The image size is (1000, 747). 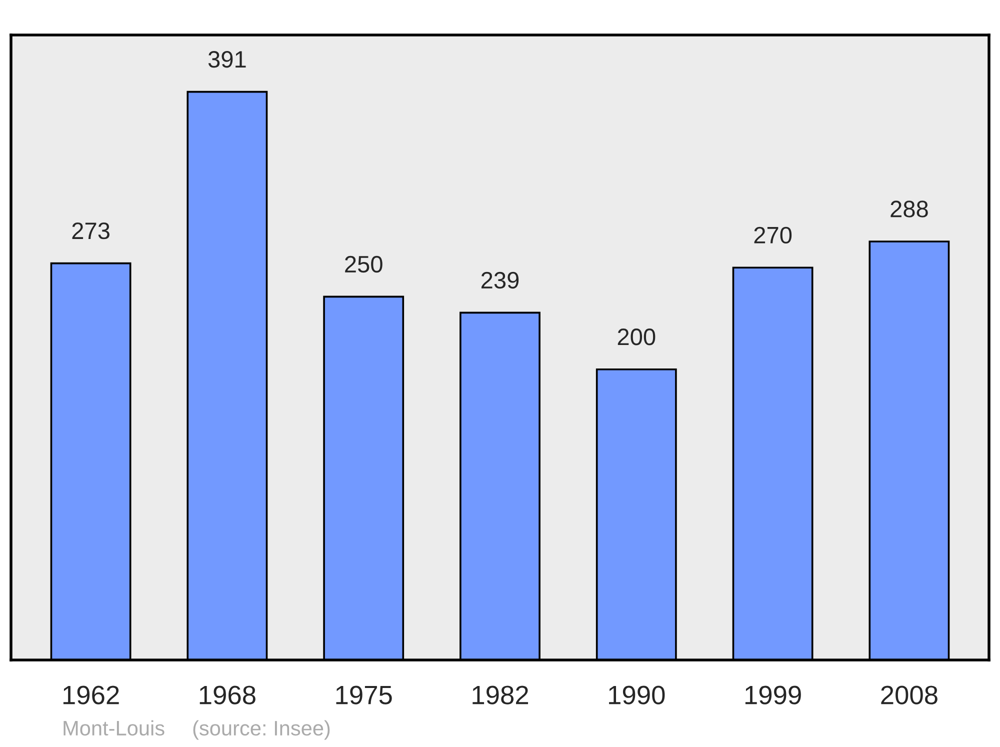 I want to click on data-label: 200, so click(x=637, y=337).